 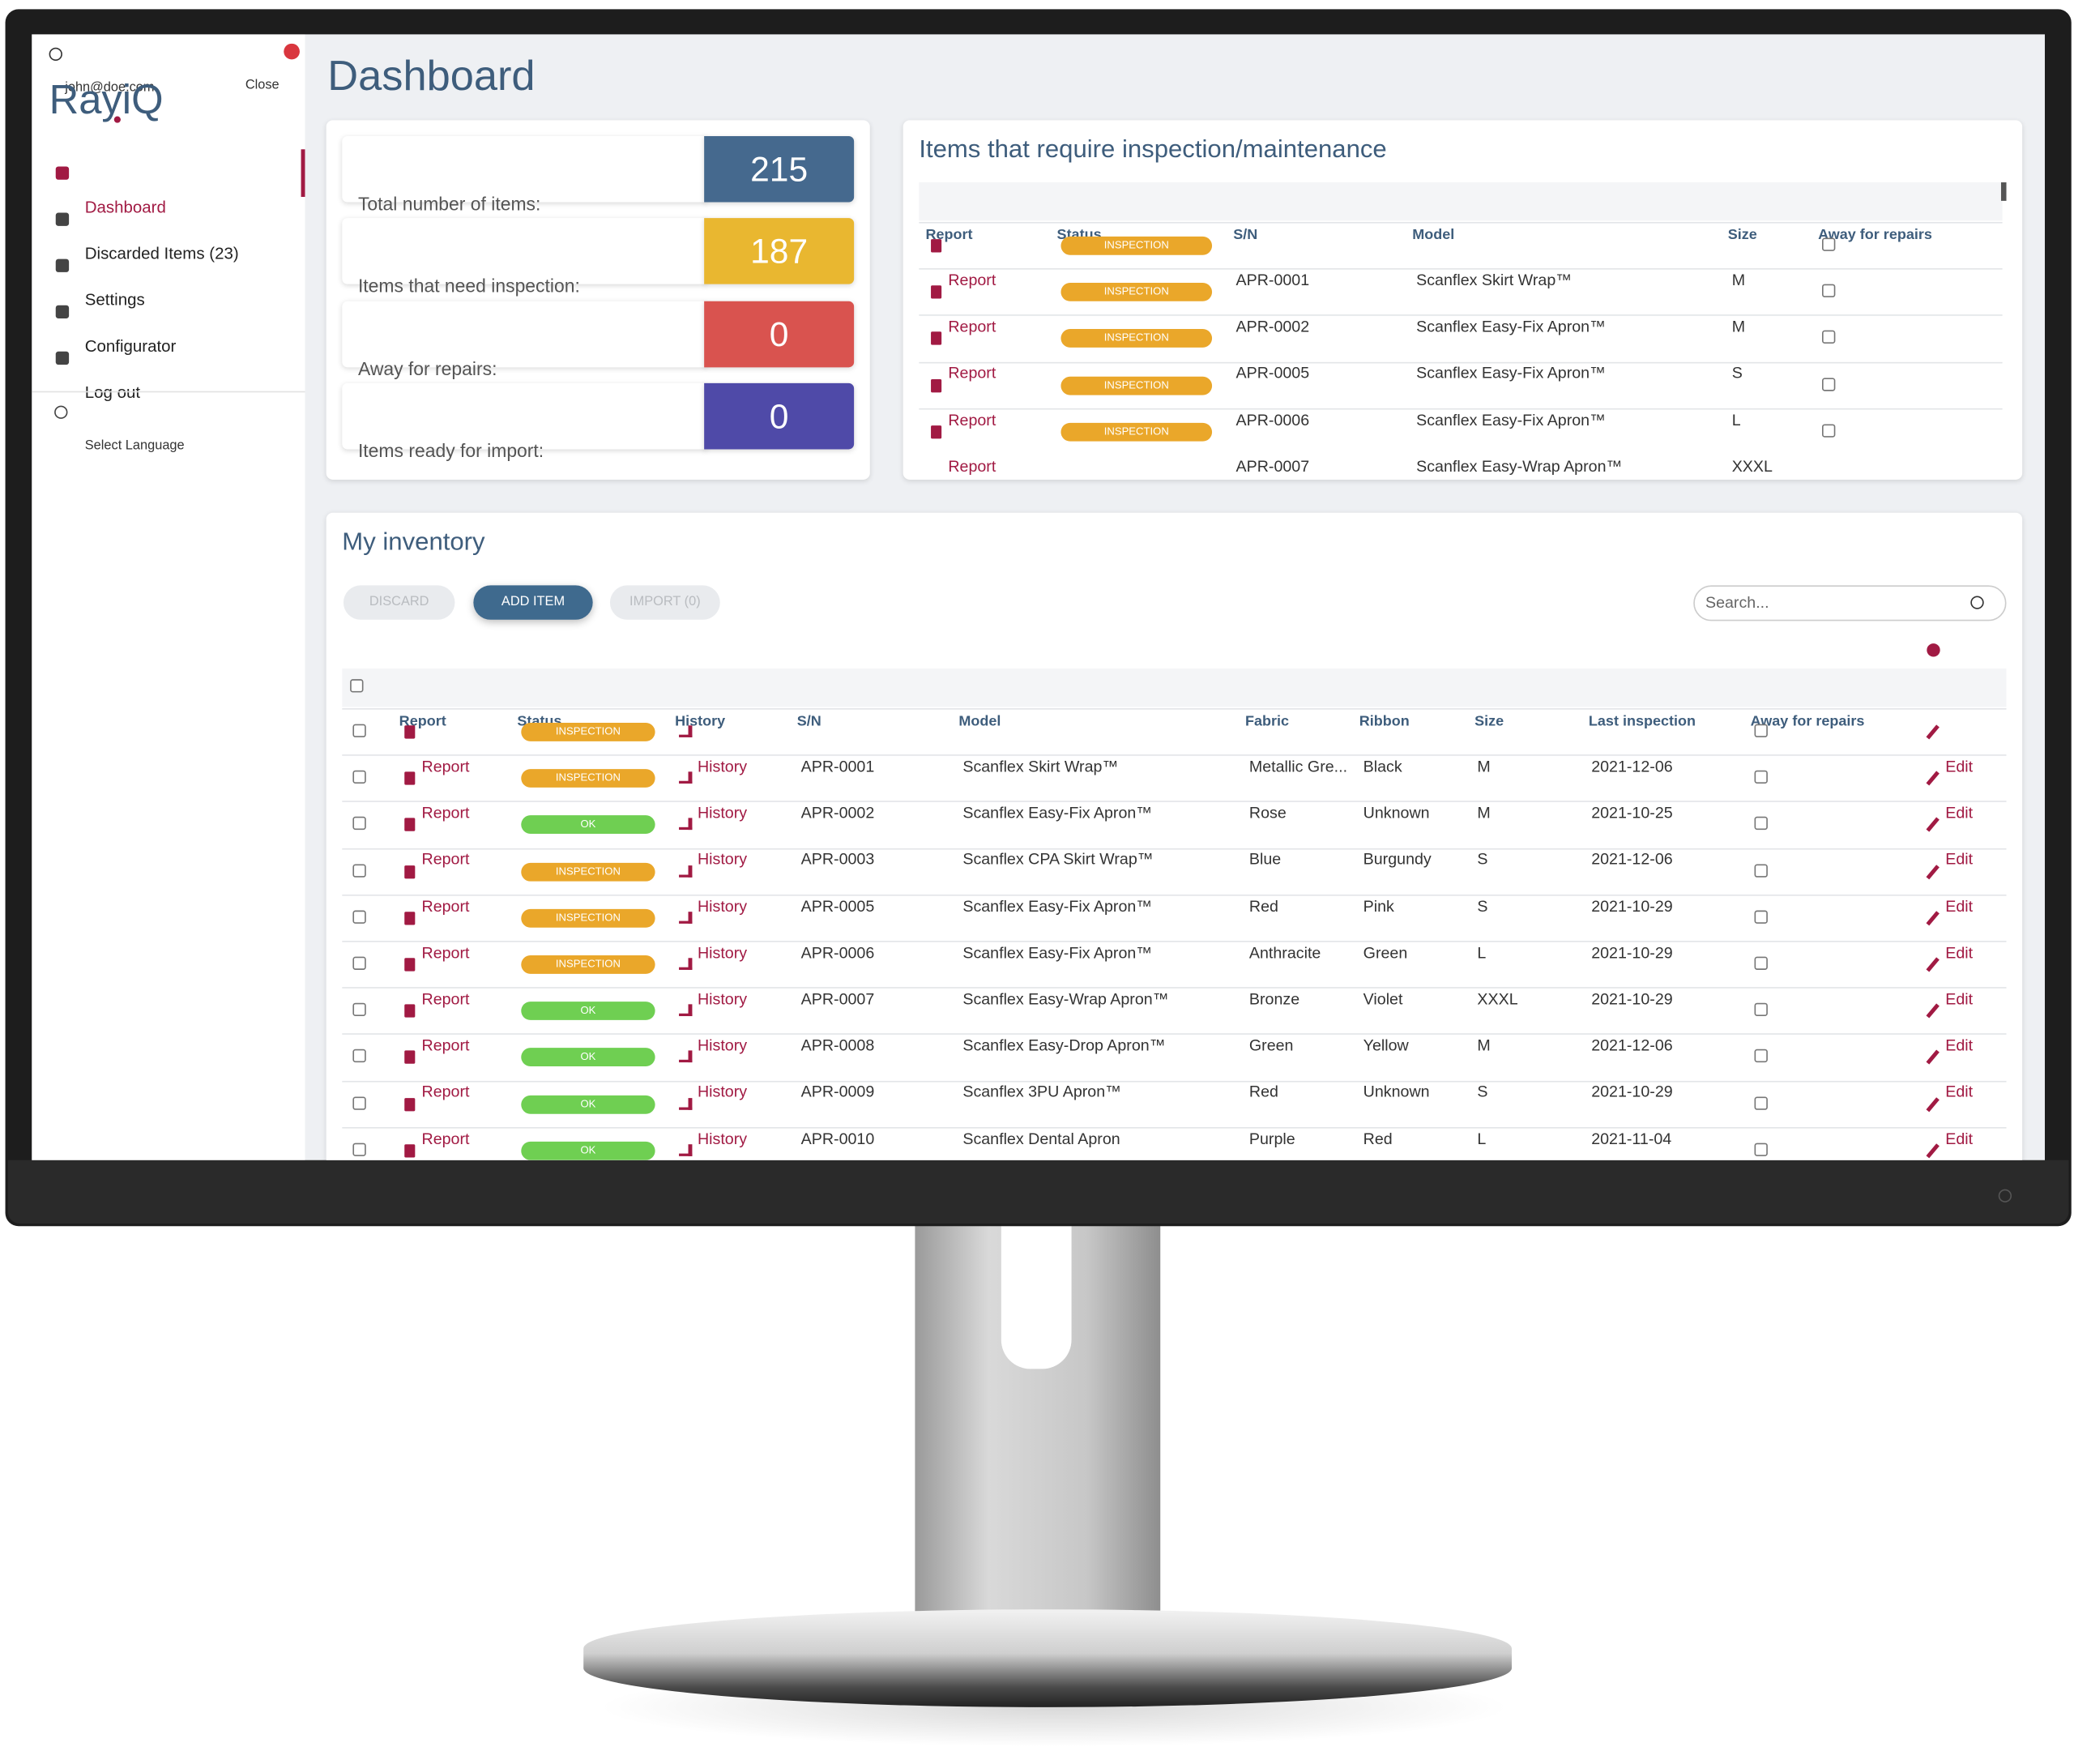 I want to click on nav-item: Dashboard, so click(x=125, y=207).